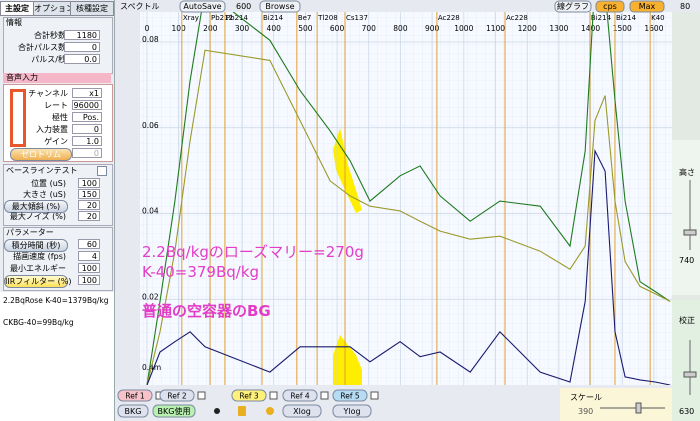  Describe the element at coordinates (337, 28) in the screenshot. I see `x-tick-label: 600` at that location.